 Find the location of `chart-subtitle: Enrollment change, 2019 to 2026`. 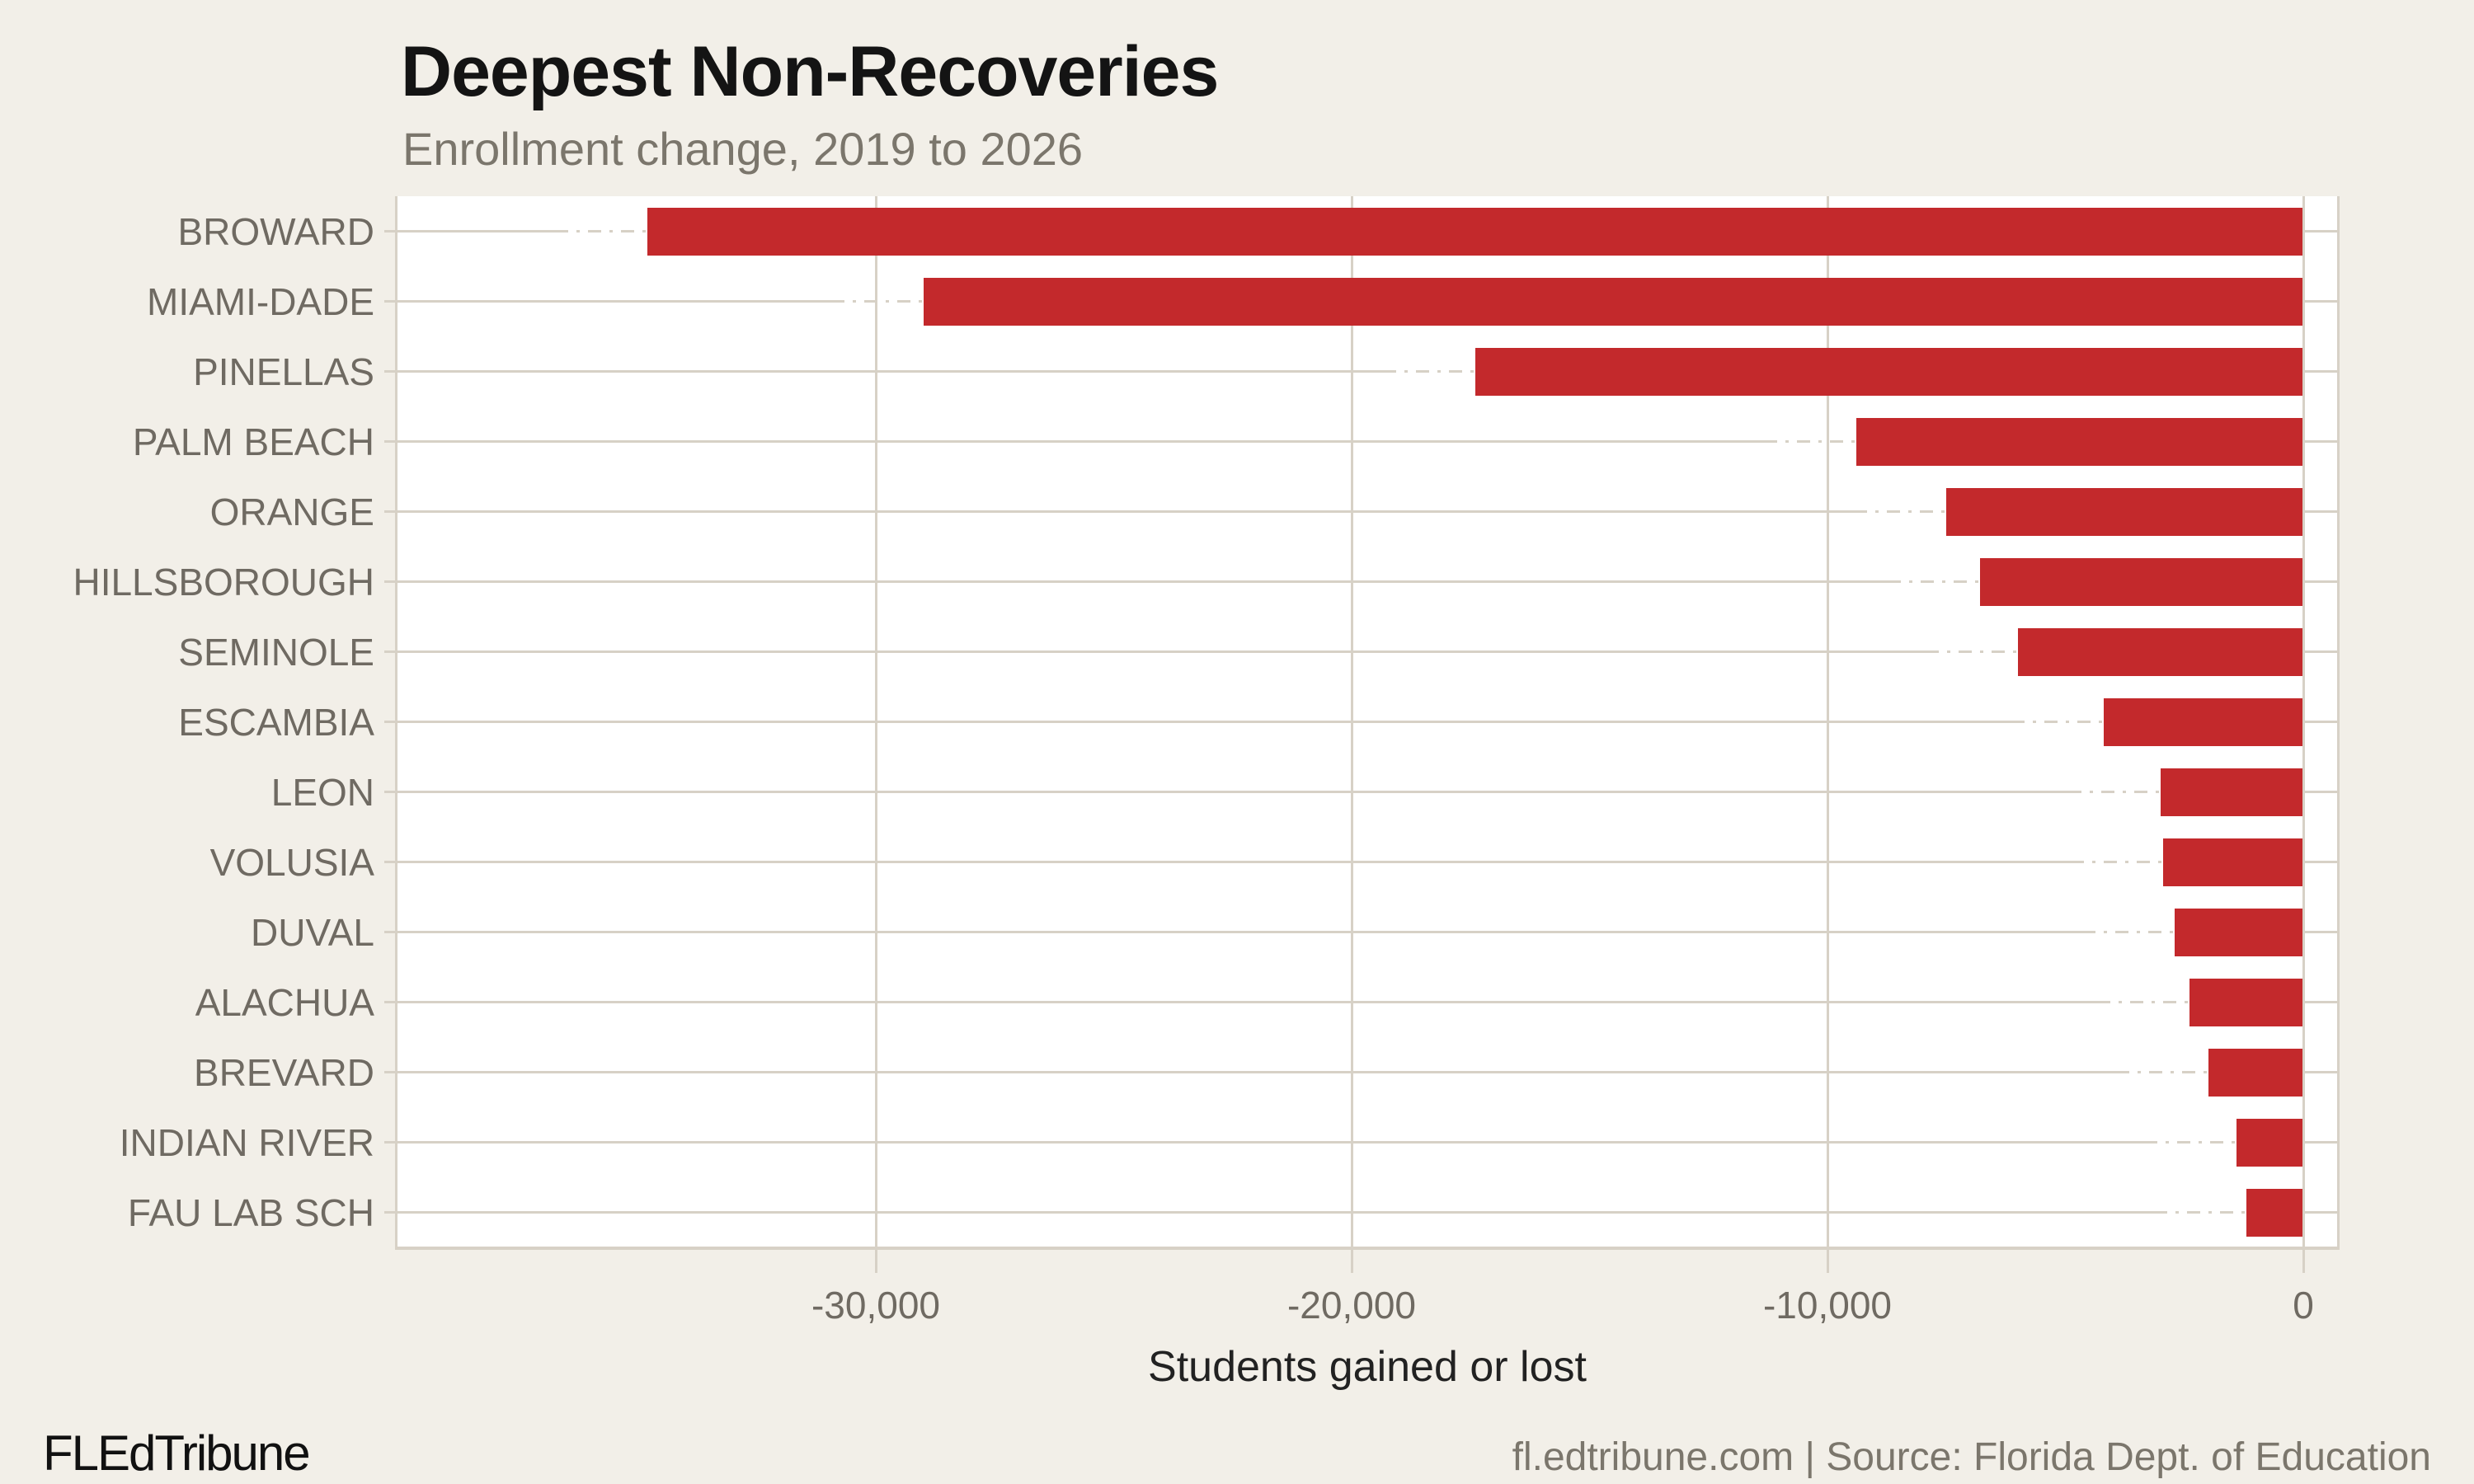

chart-subtitle: Enrollment change, 2019 to 2026 is located at coordinates (743, 149).